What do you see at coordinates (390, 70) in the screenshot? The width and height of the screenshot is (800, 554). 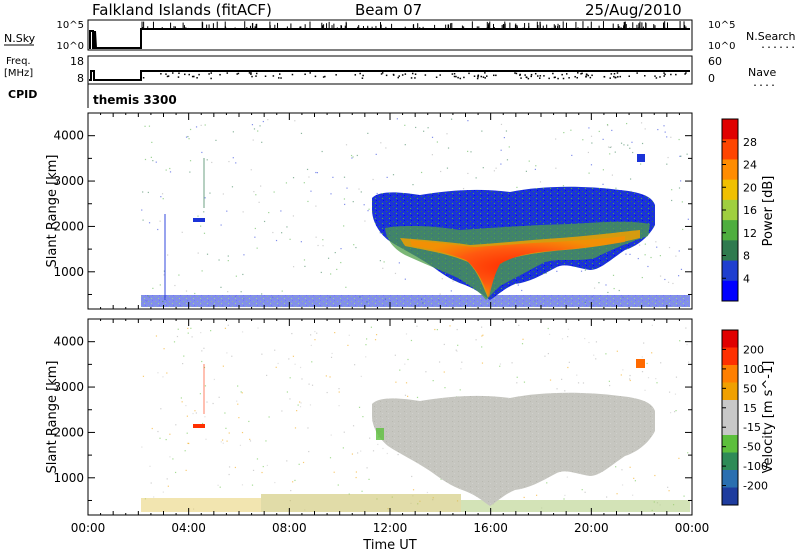 I see `freq-frame` at bounding box center [390, 70].